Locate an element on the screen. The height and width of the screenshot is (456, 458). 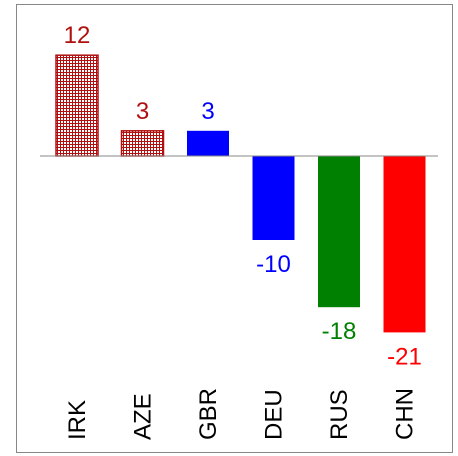
x-tick-label: IRK is located at coordinates (77, 420).